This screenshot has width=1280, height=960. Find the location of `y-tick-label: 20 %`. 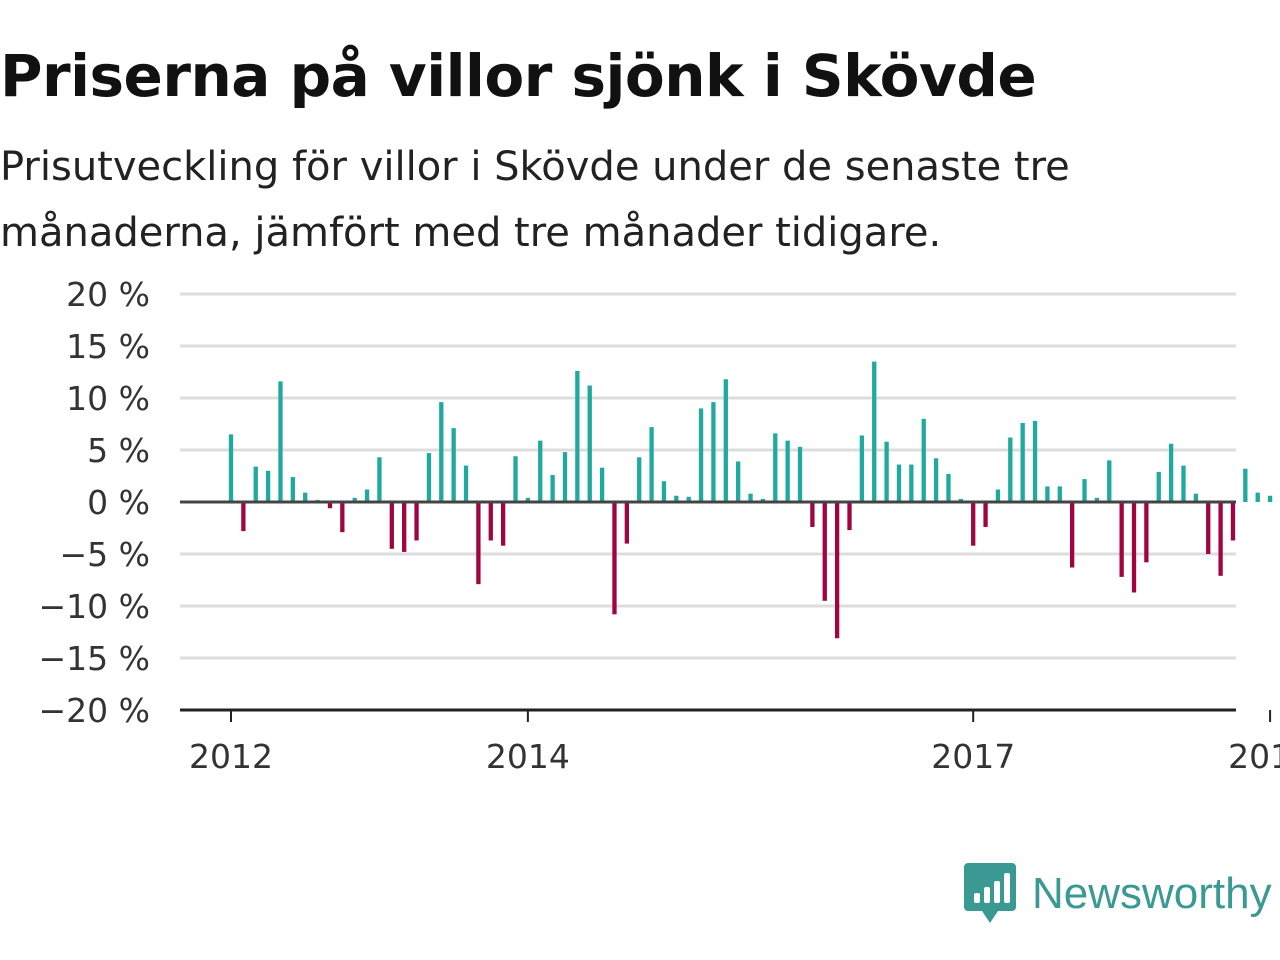

y-tick-label: 20 % is located at coordinates (108, 294).